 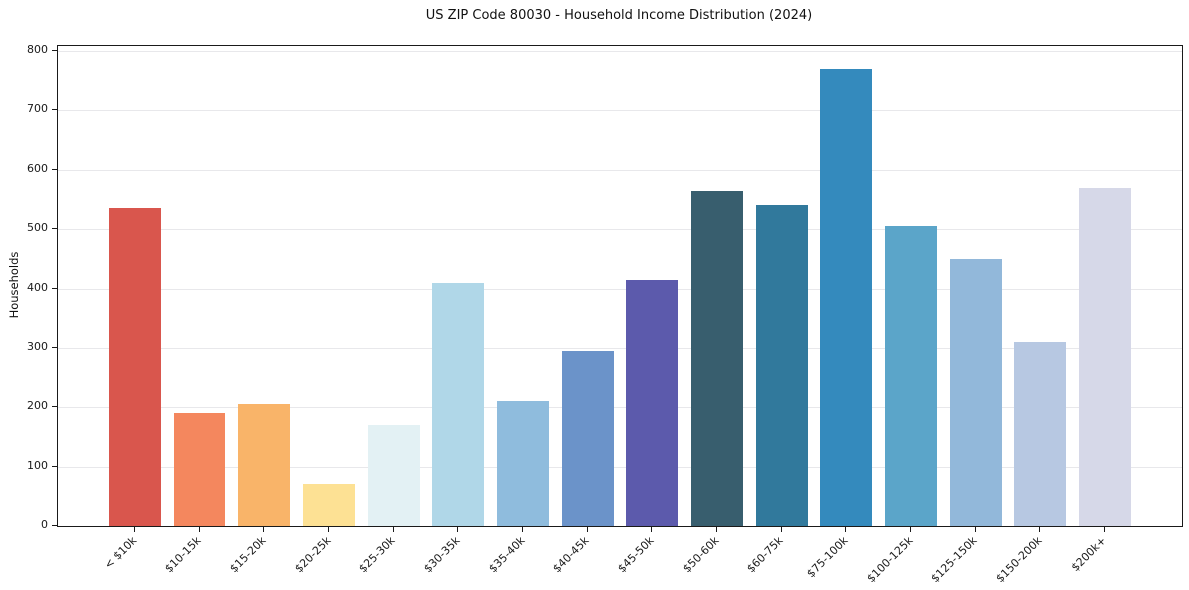 What do you see at coordinates (199, 469) in the screenshot?
I see `bar-10-15k` at bounding box center [199, 469].